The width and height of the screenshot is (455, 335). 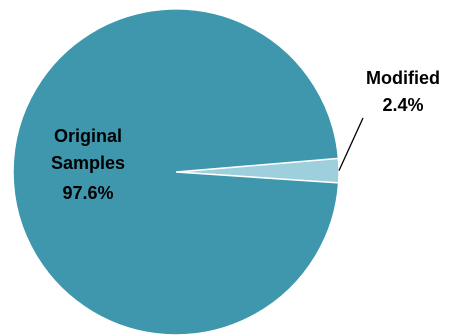 What do you see at coordinates (403, 91) in the screenshot?
I see `modified-label: Modified 2.4%` at bounding box center [403, 91].